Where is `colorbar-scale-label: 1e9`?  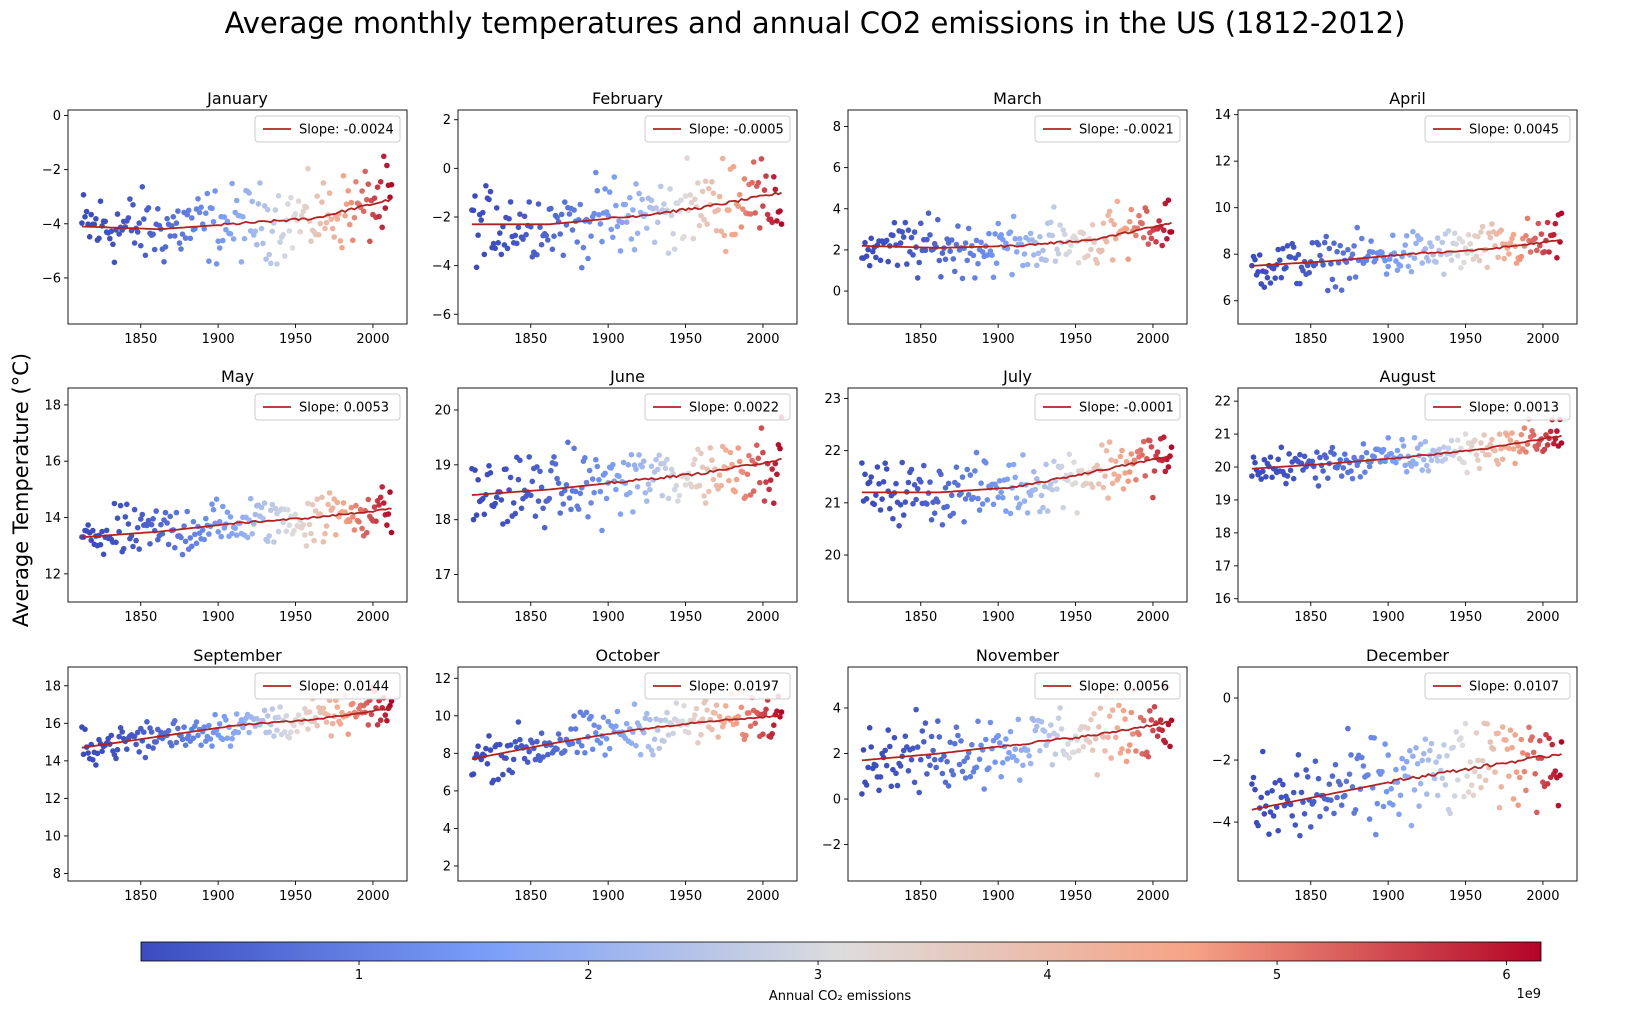 colorbar-scale-label: 1e9 is located at coordinates (1528, 994).